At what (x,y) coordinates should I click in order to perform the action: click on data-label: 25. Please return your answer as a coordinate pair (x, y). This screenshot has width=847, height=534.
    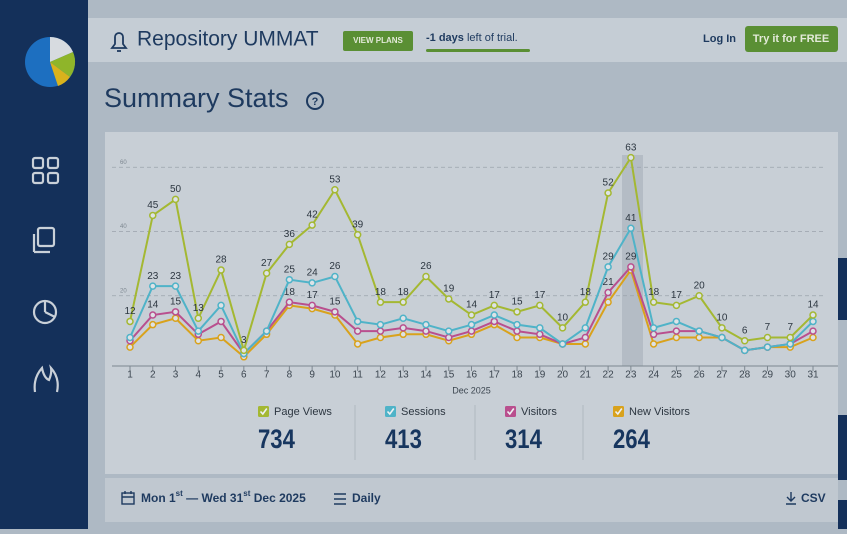
    Looking at the image, I should click on (290, 269).